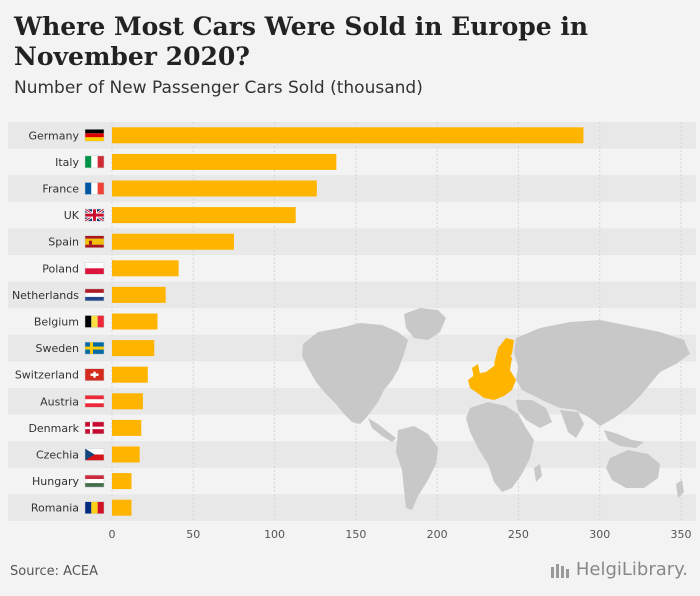 Image resolution: width=700 pixels, height=596 pixels. What do you see at coordinates (57, 348) in the screenshot?
I see `category-label: Sweden` at bounding box center [57, 348].